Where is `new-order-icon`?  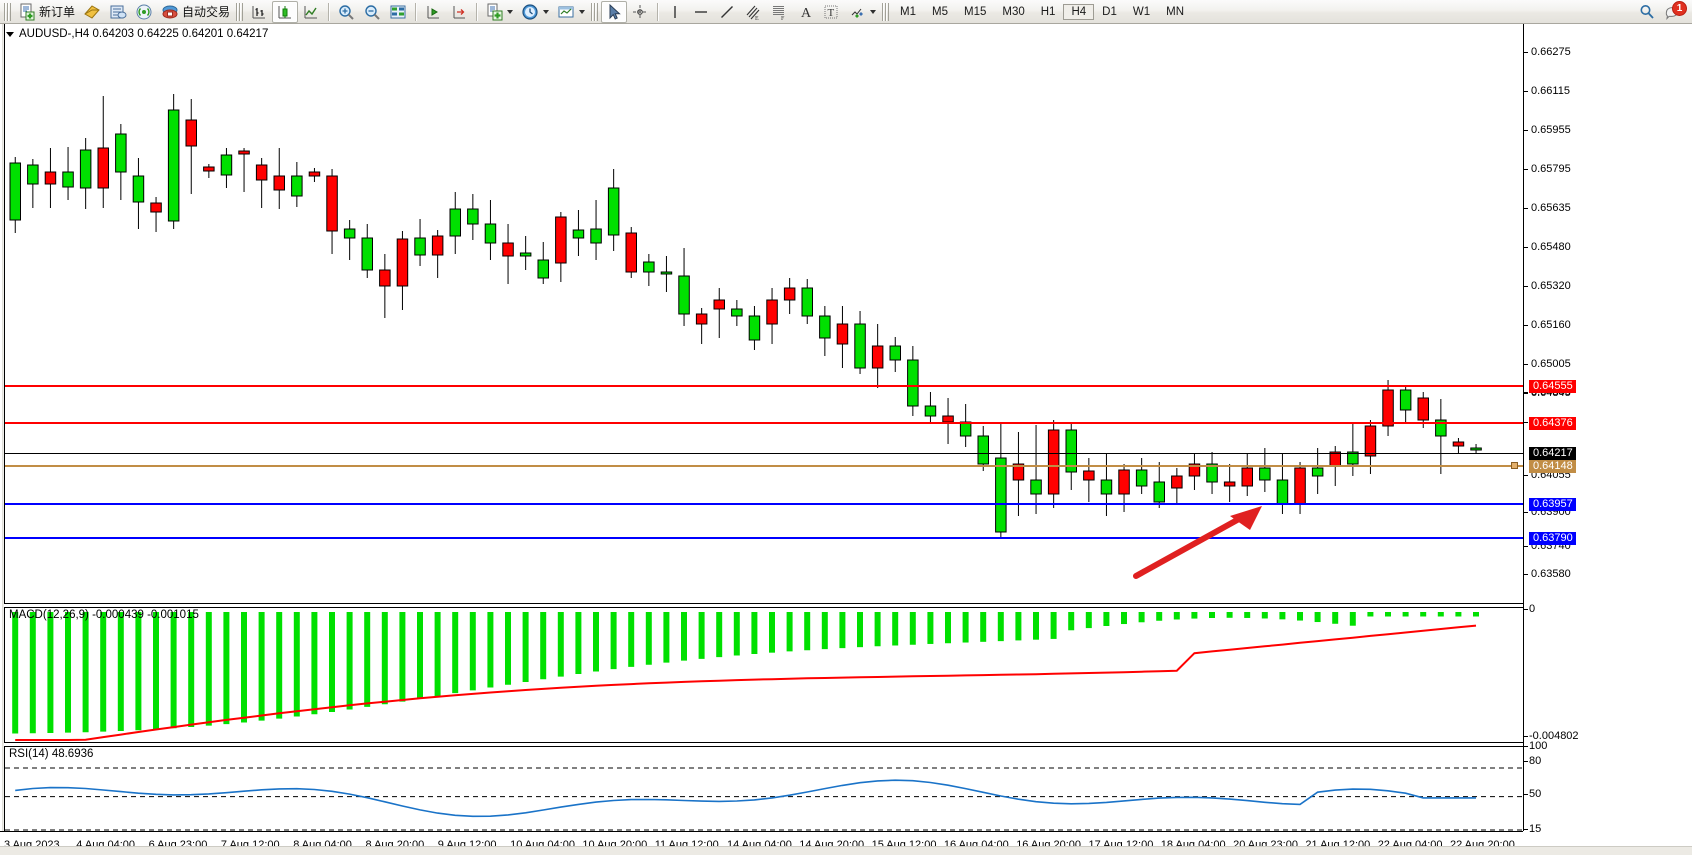 new-order-icon is located at coordinates (27, 12).